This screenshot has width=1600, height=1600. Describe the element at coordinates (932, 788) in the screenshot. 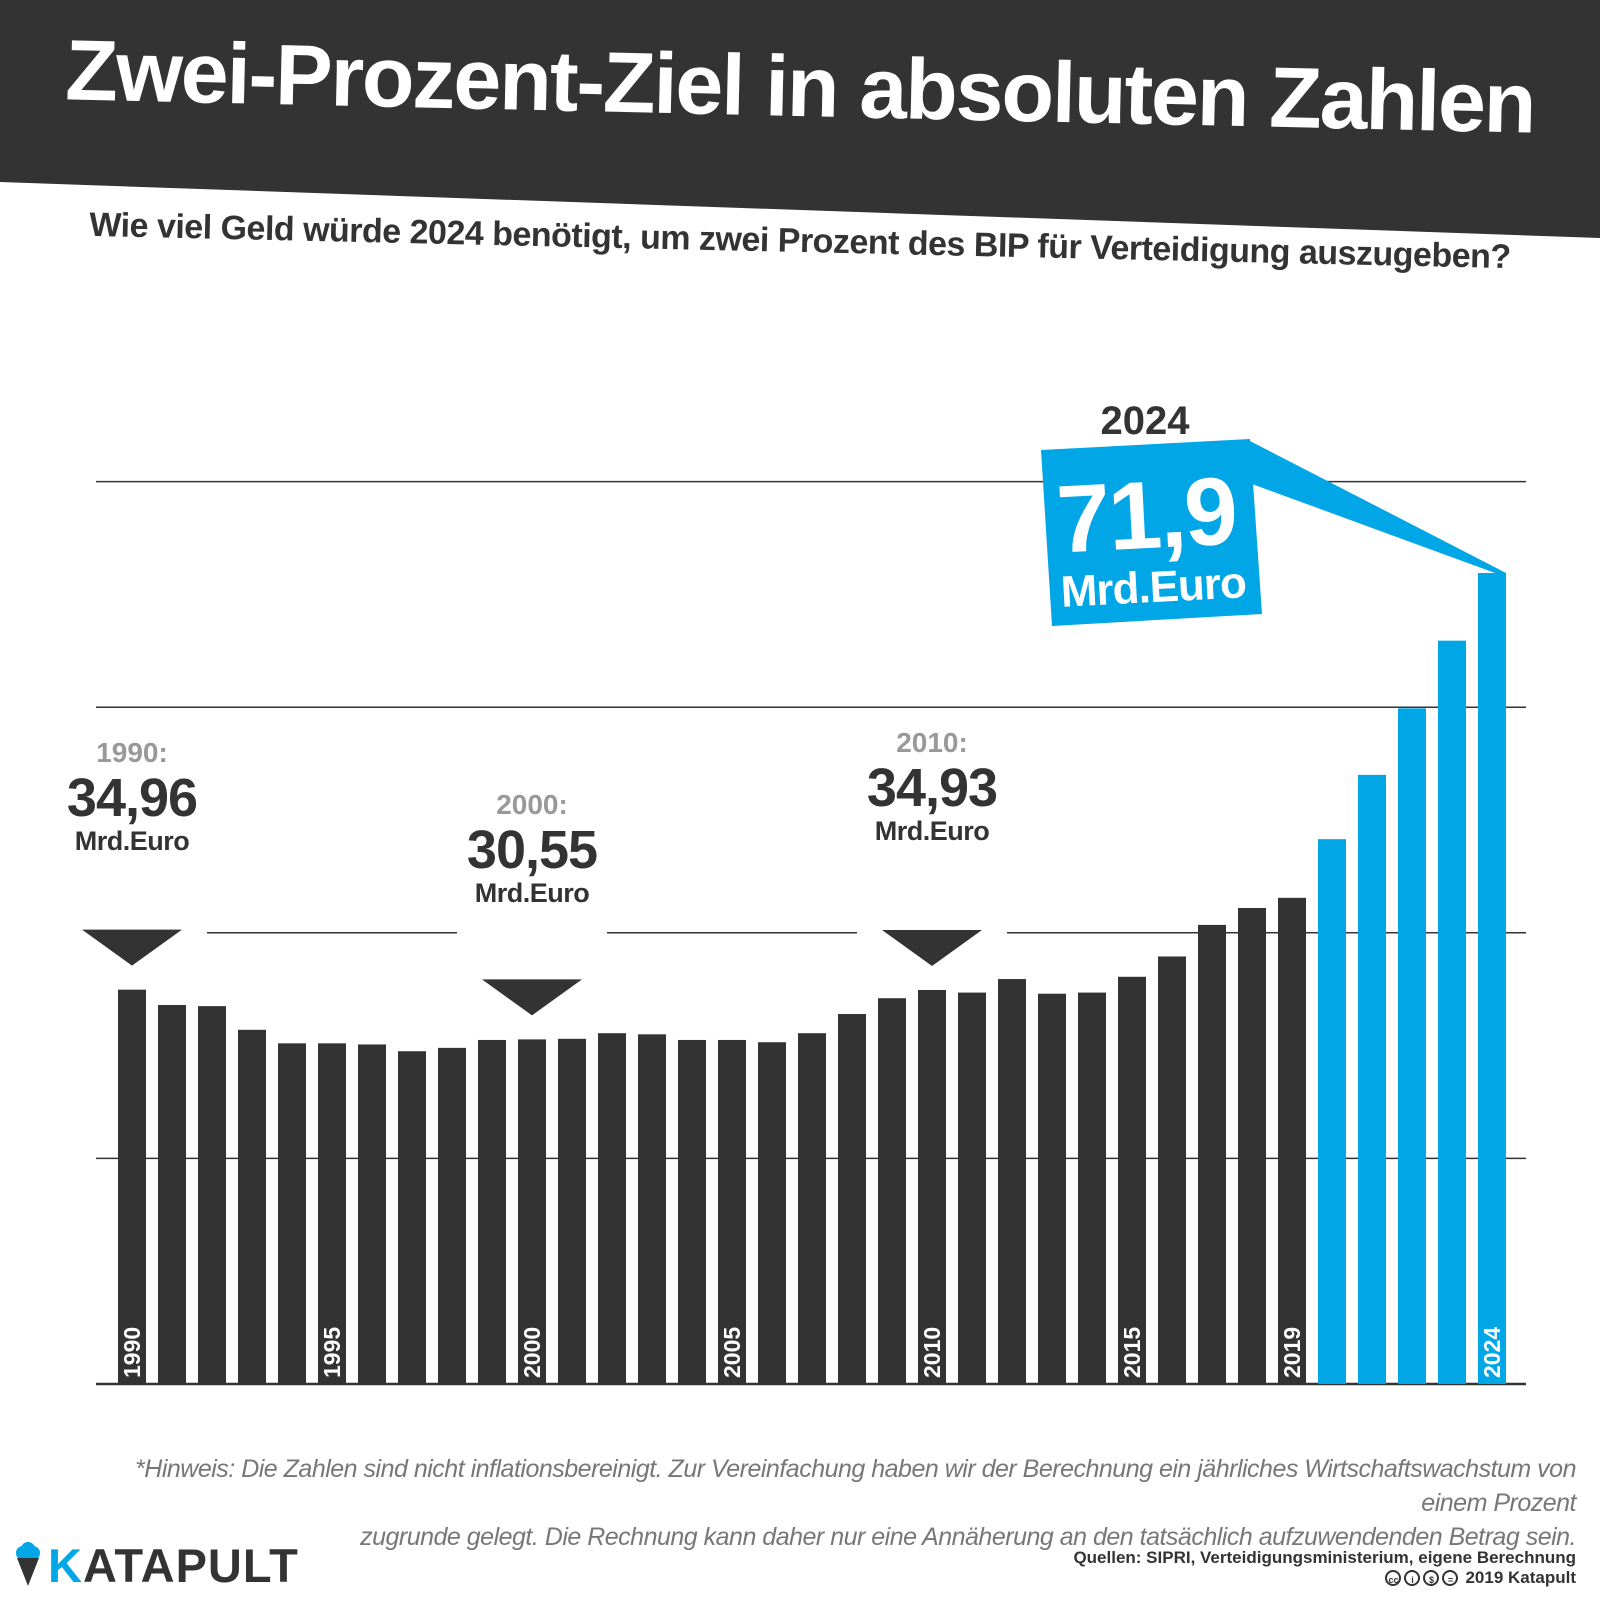

I see `annotation-value: 34,93` at that location.